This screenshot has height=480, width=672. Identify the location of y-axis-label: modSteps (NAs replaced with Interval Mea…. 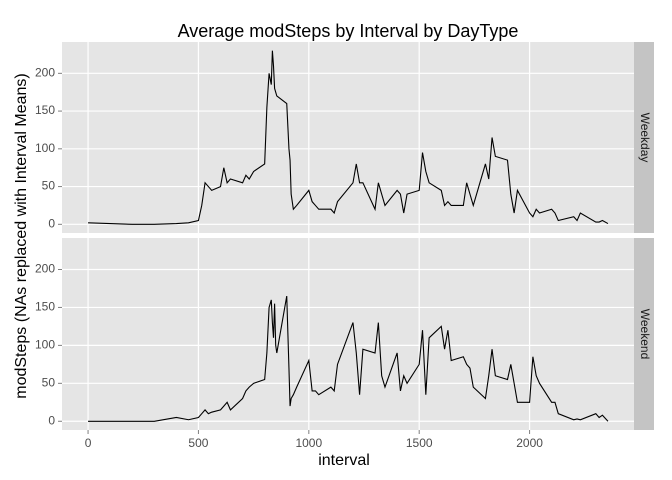
(21, 235).